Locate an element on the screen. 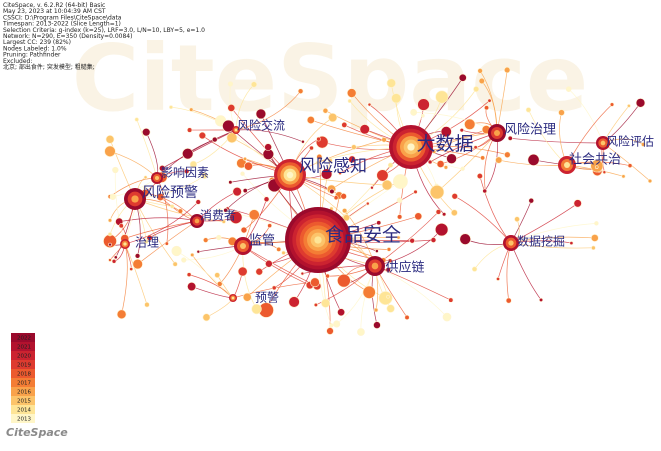 Image resolution: width=661 pixels, height=451 pixels. header-line: Network: N=290, E=350 (Density=0.0084) is located at coordinates (67, 36).